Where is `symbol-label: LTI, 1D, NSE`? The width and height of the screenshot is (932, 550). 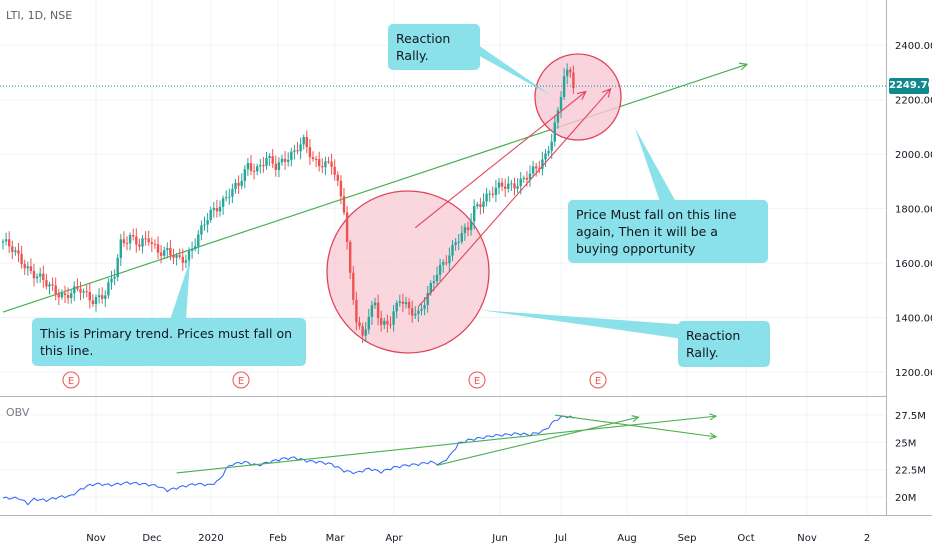
symbol-label: LTI, 1D, NSE is located at coordinates (39, 15).